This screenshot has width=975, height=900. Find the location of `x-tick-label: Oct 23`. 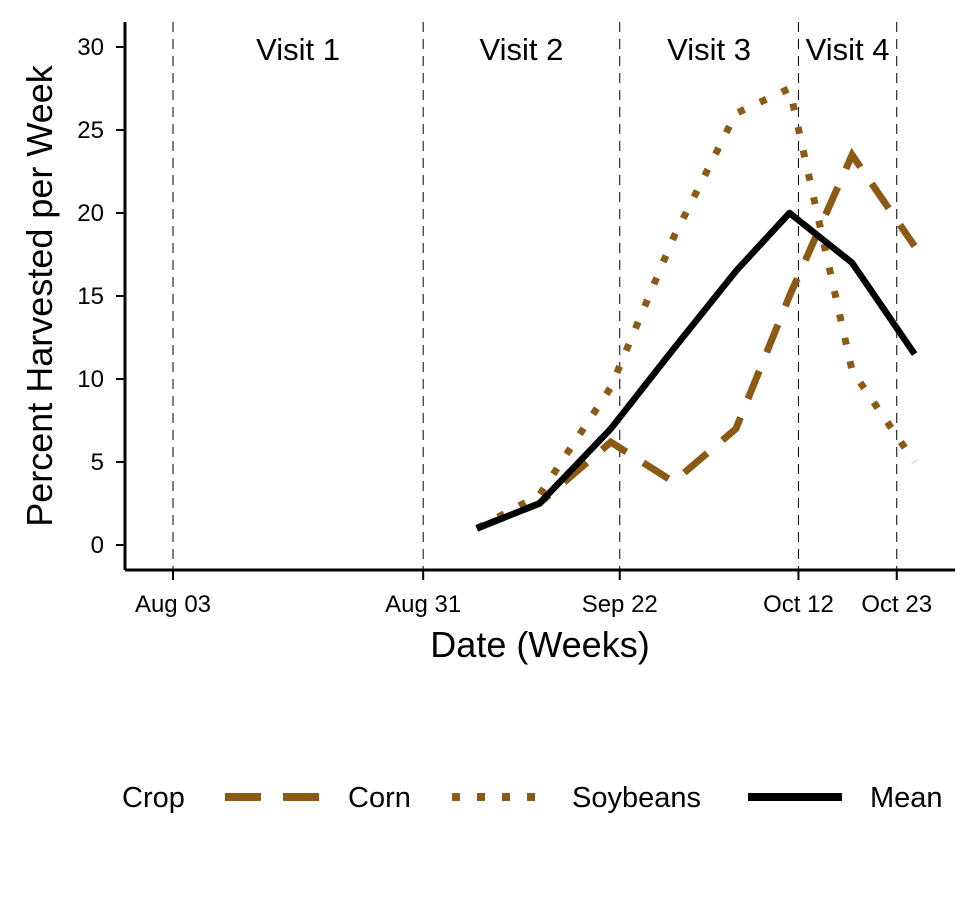

x-tick-label: Oct 23 is located at coordinates (896, 604).